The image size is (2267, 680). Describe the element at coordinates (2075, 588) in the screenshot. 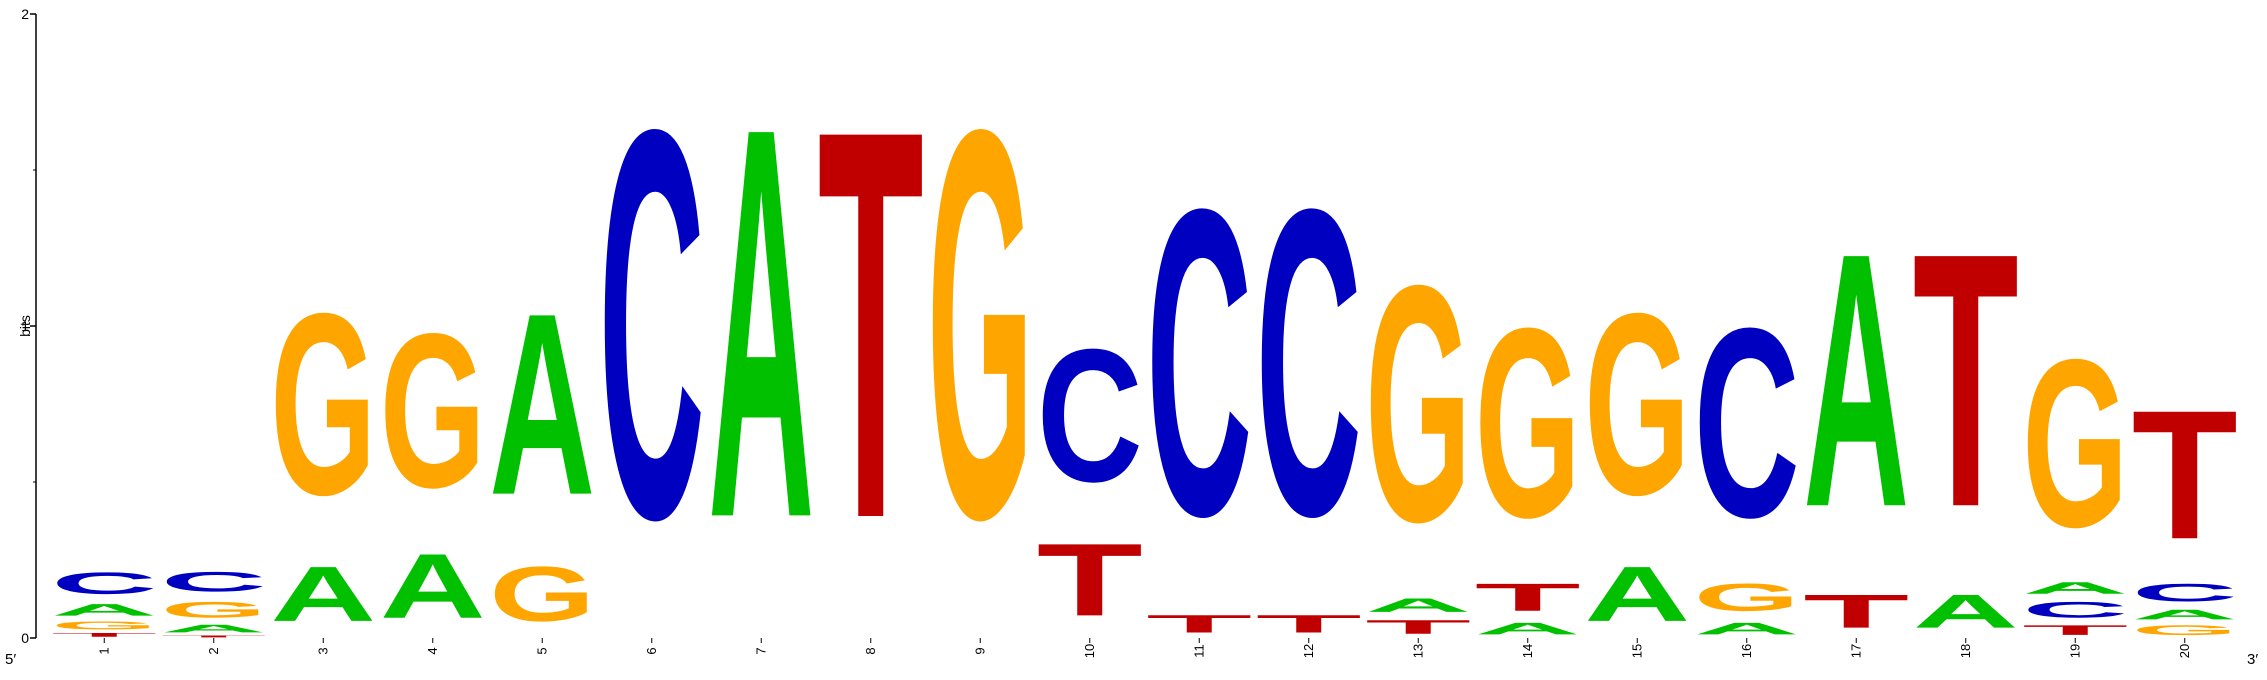

I see `letter-A-pos-19: A` at that location.